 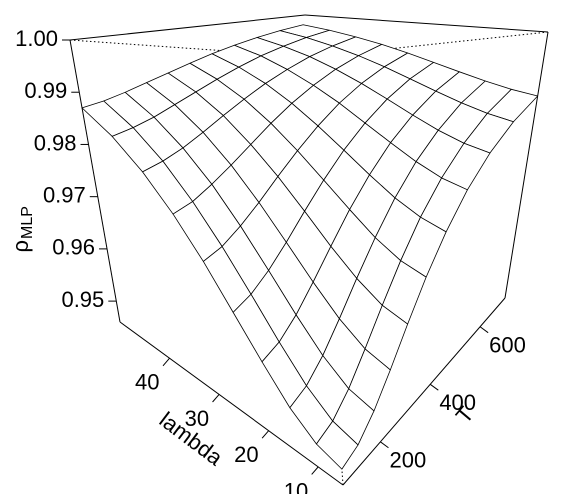 I want to click on z-tick-label: 1.00, so click(x=36, y=38).